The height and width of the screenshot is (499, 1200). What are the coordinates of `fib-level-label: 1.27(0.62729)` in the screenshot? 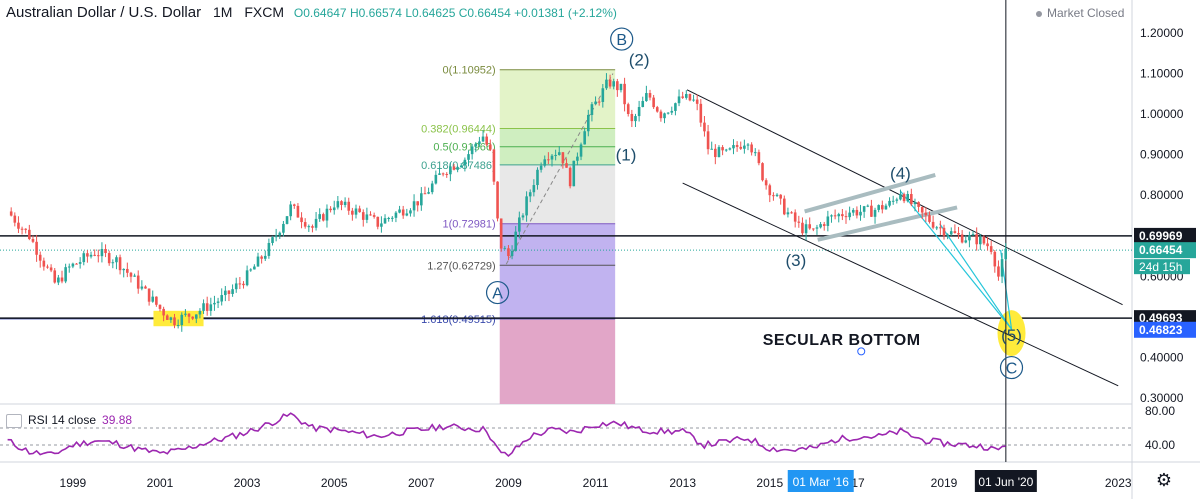 It's located at (461, 266).